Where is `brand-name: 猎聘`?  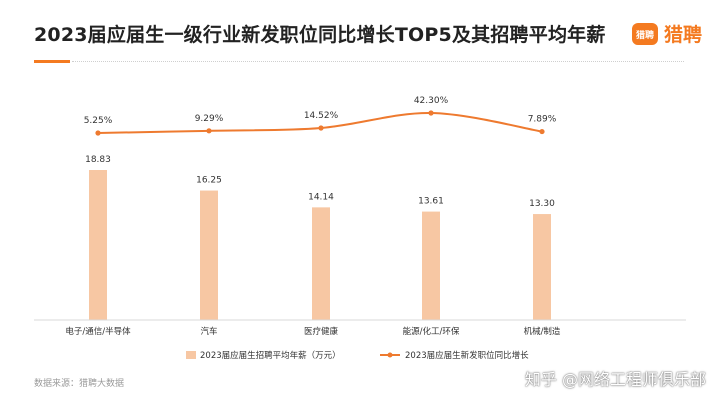
brand-name: 猎聘 is located at coordinates (682, 35).